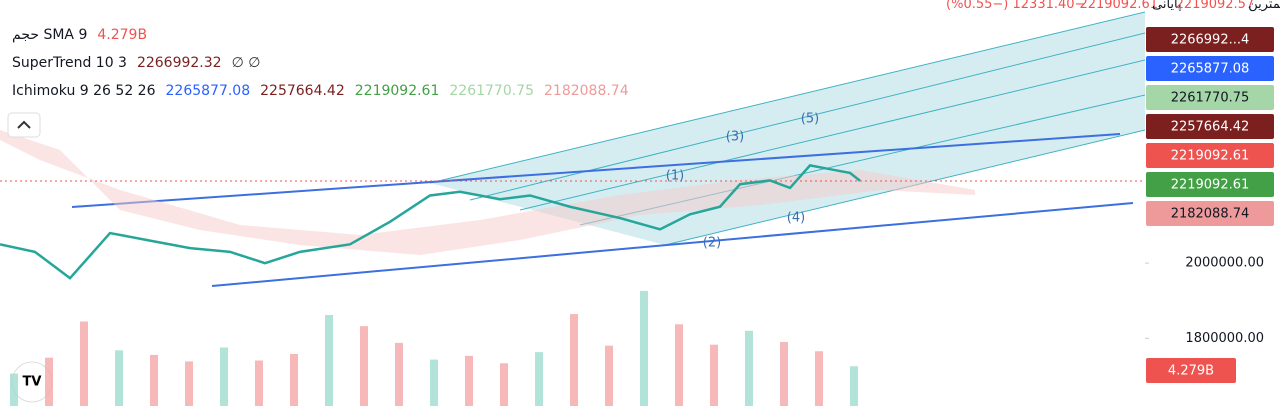 This screenshot has height=406, width=1280. What do you see at coordinates (586, 91) in the screenshot?
I see `indicator-value: 2182088.74` at bounding box center [586, 91].